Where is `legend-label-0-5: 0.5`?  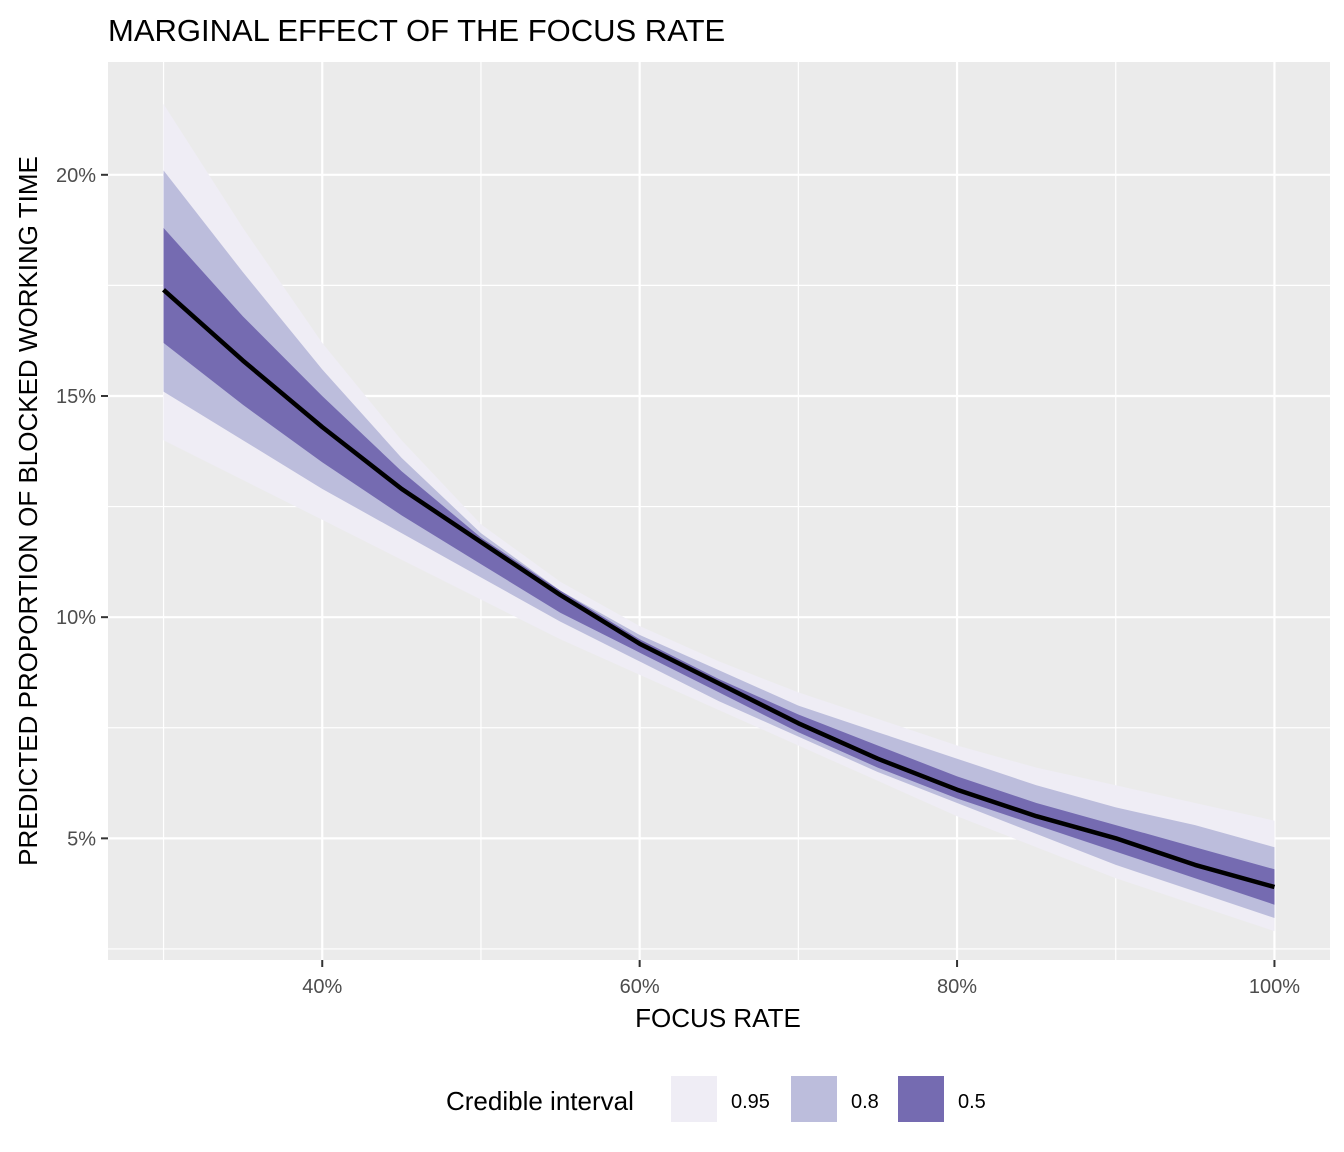
legend-label-0-5: 0.5 is located at coordinates (972, 1102).